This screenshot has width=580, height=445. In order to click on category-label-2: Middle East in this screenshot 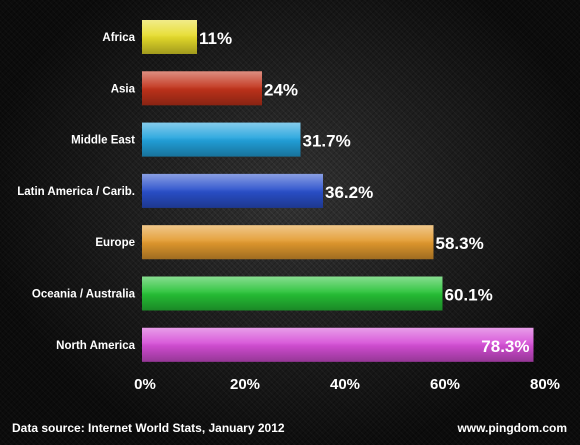, I will do `click(103, 141)`.